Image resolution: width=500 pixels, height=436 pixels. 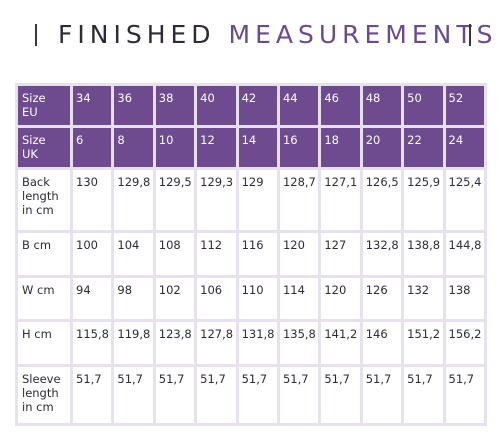 I want to click on table-cell: 10, so click(x=175, y=147).